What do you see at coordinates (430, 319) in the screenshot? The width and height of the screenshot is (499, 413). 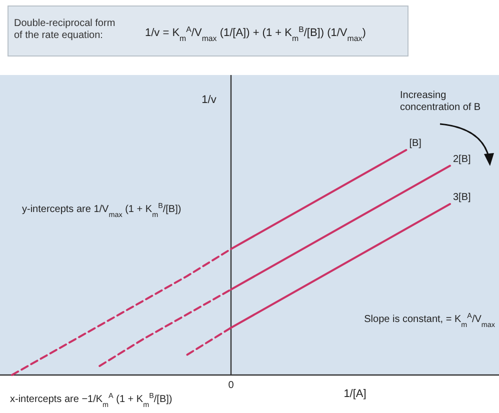 I see `annotation: Slope is constant, = K$_{m}$$^{A}$/V$_{max}$` at bounding box center [430, 319].